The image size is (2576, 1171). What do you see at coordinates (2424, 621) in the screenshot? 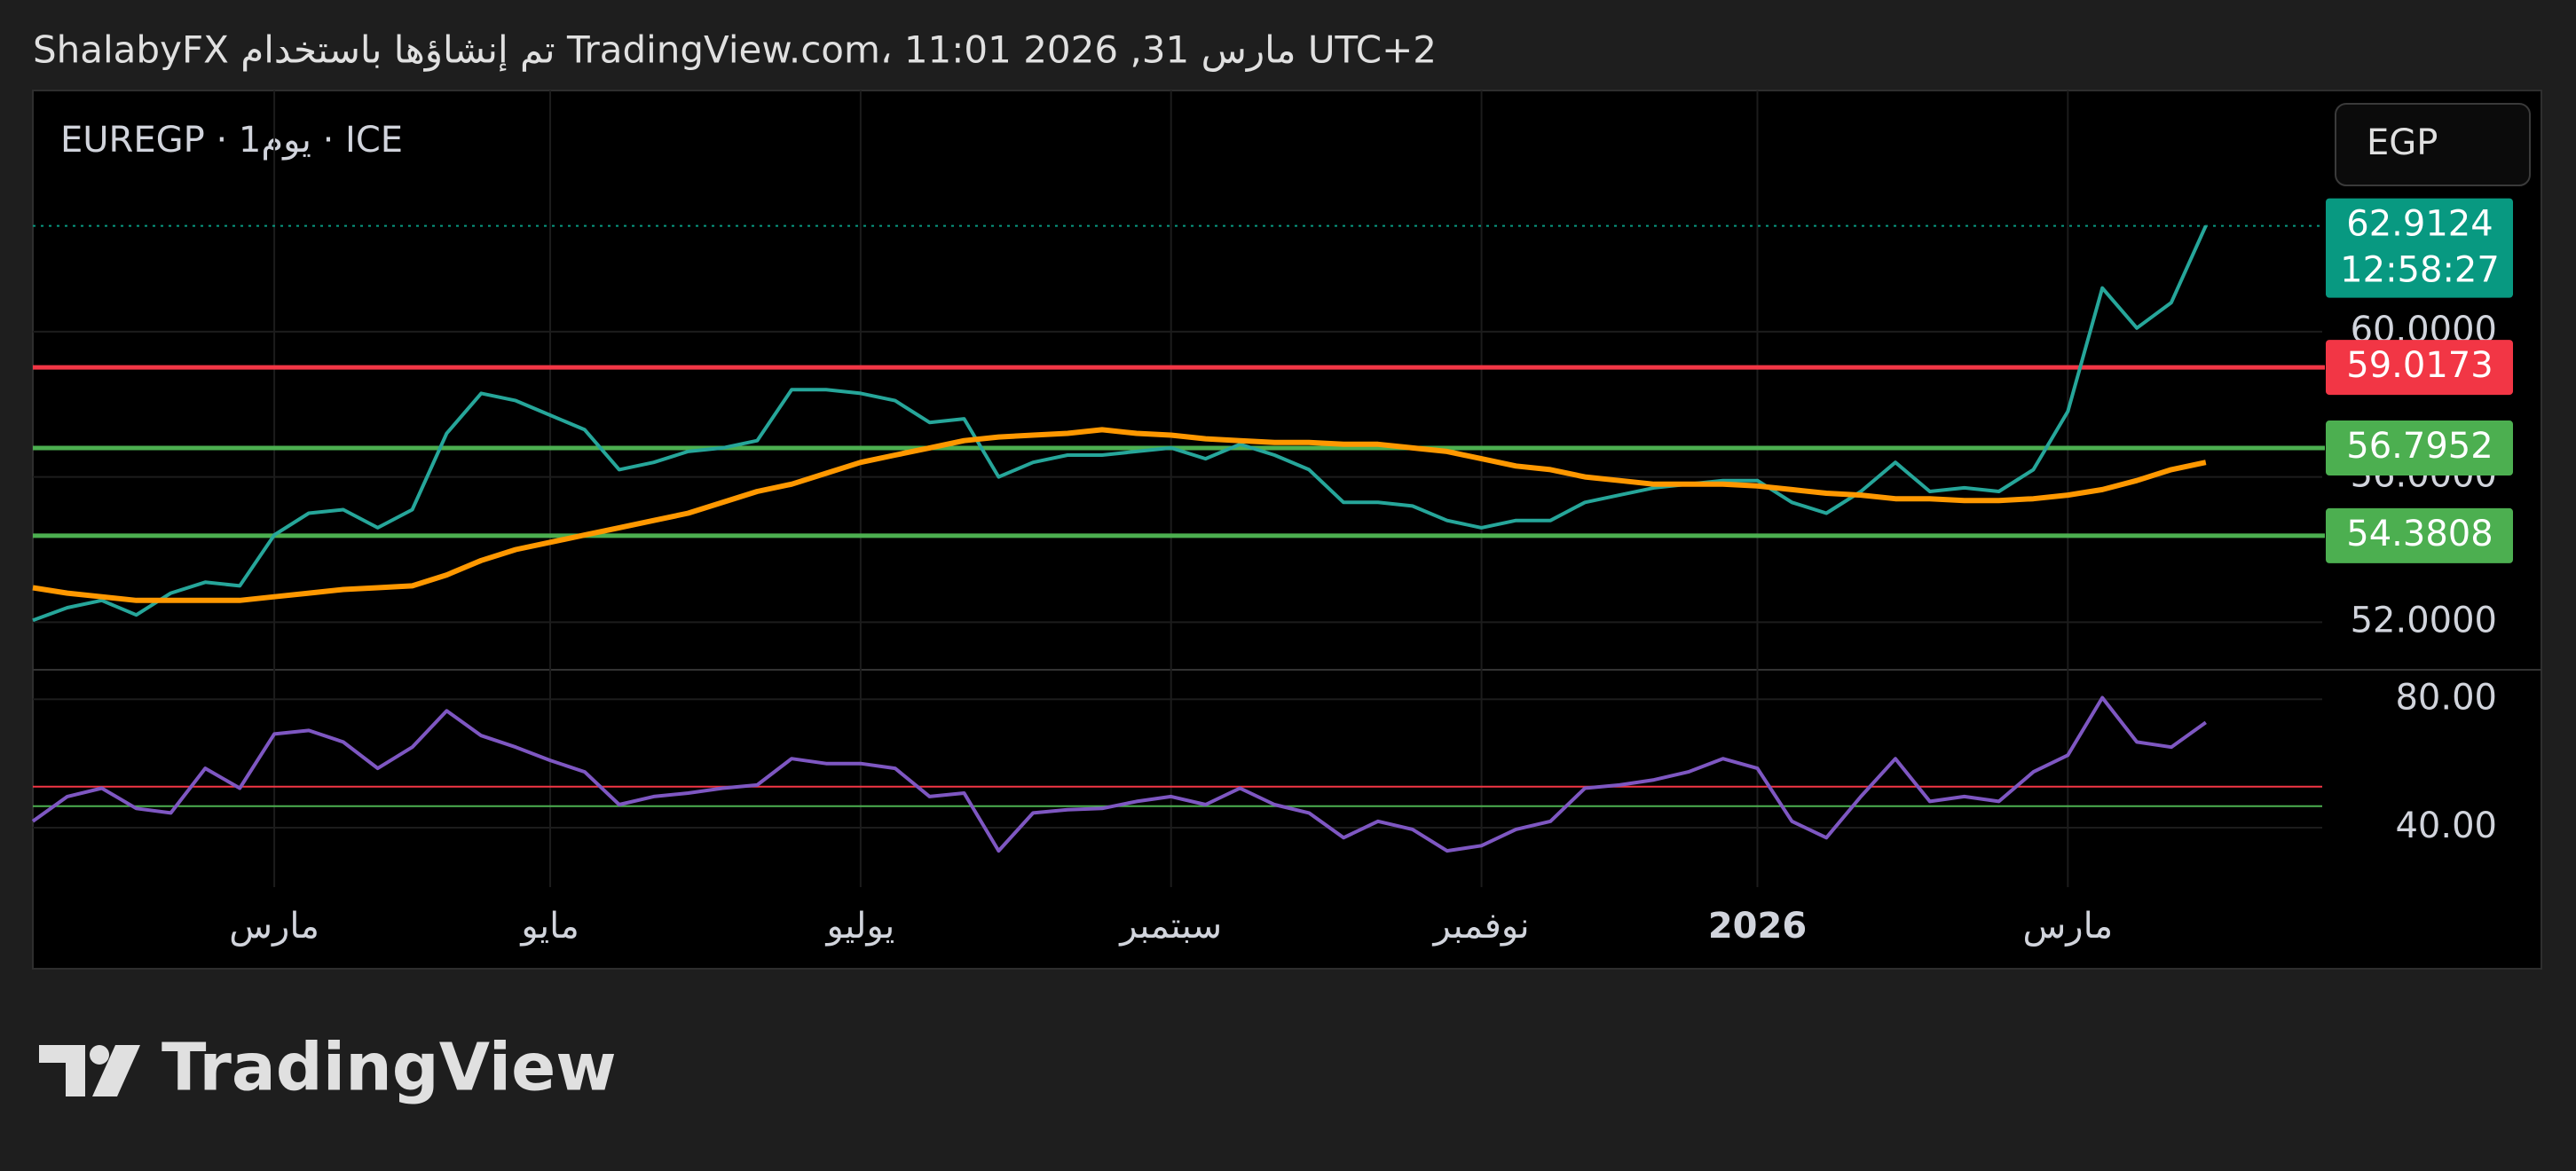
I see `y-tick-label: 52.0000` at bounding box center [2424, 621].